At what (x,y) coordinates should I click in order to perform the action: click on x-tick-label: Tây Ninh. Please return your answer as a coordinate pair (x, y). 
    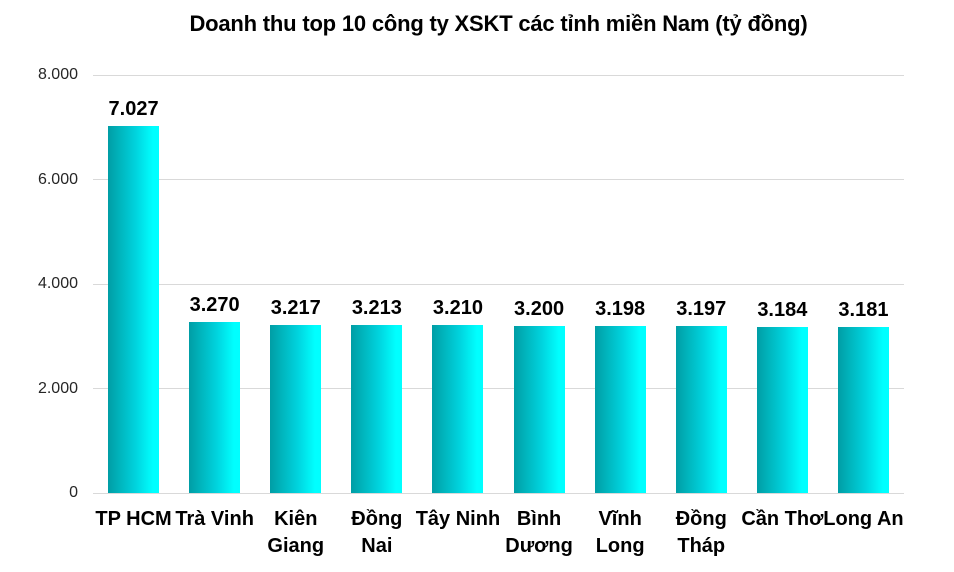
    Looking at the image, I should click on (458, 519).